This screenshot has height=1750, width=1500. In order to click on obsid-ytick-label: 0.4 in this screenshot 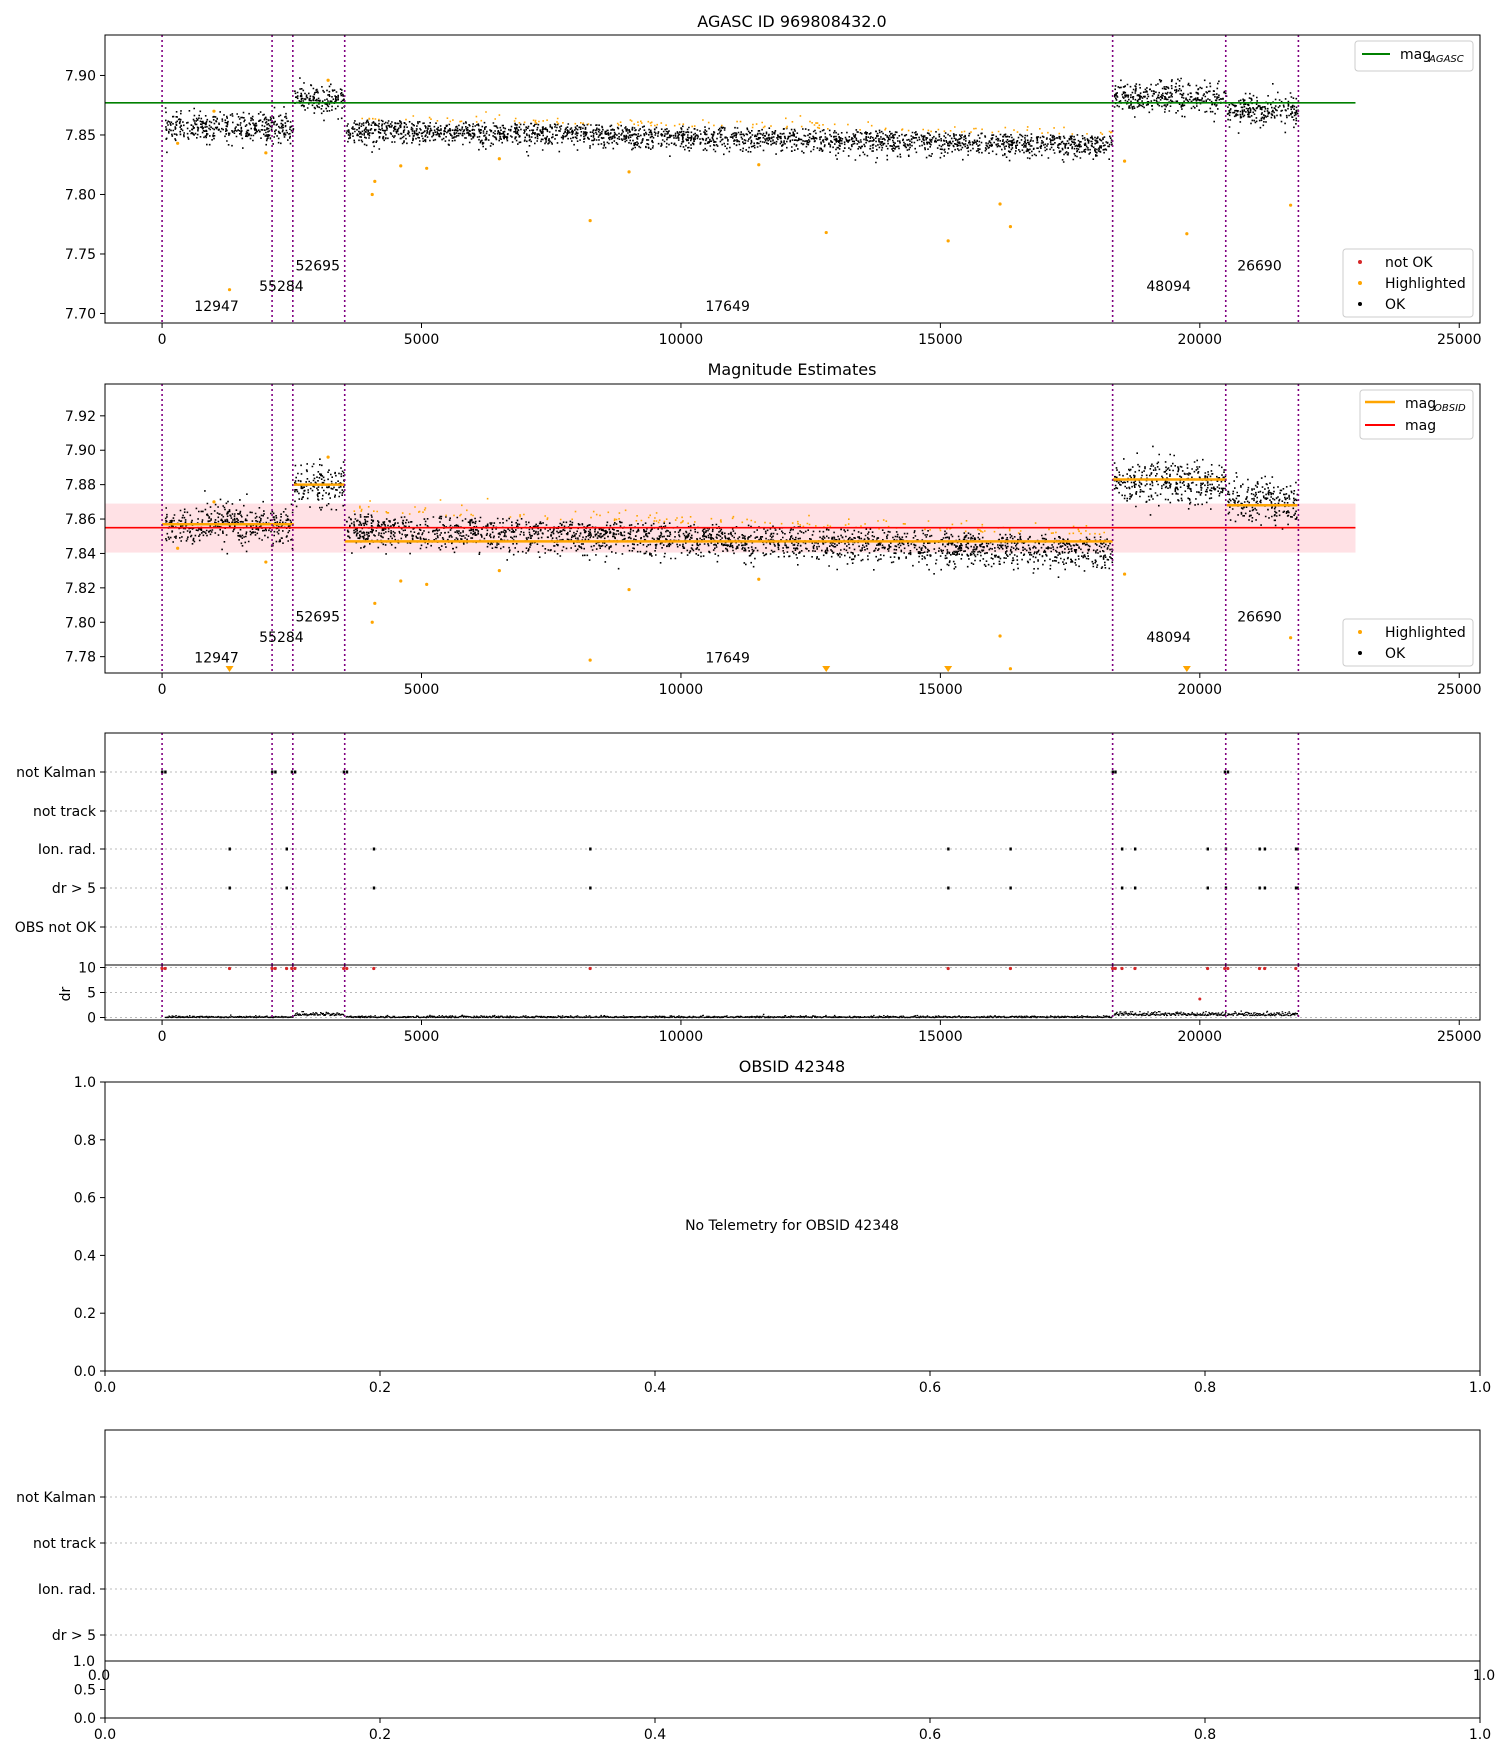, I will do `click(85, 1256)`.